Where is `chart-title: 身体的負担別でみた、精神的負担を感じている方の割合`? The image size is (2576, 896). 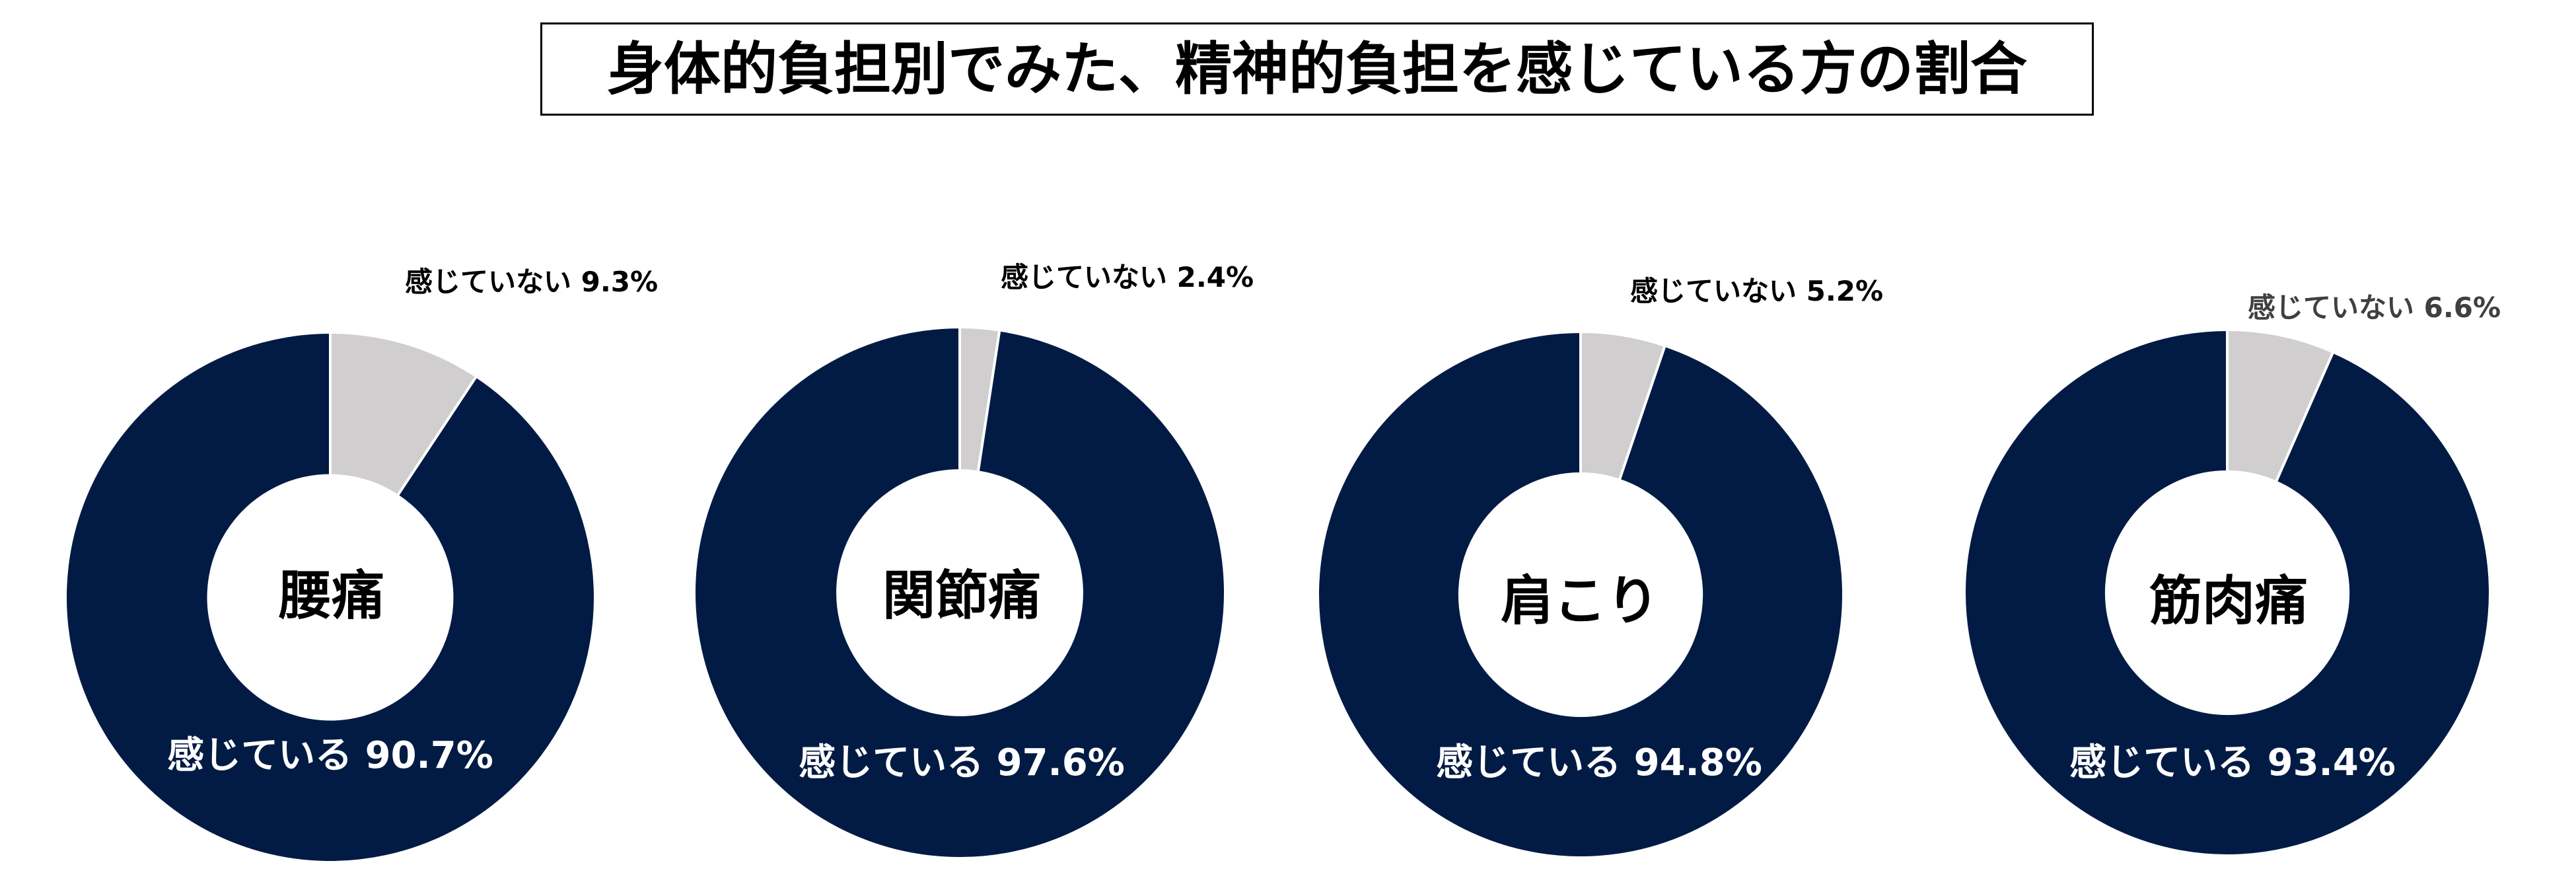
chart-title: 身体的負担別でみた、精神的負担を感じている方の割合 is located at coordinates (1317, 69).